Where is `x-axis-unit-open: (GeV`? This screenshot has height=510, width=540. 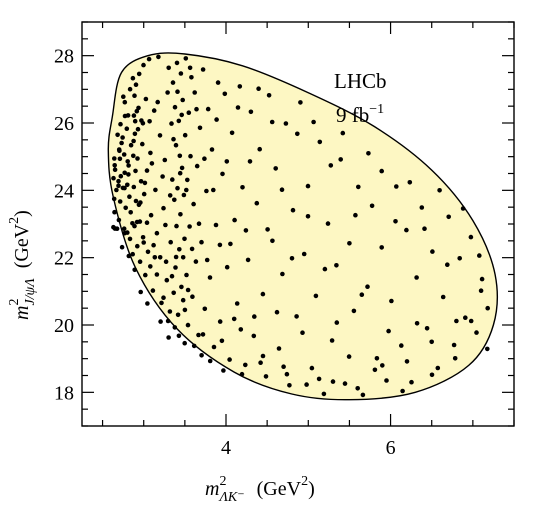 x-axis-unit-open: (GeV is located at coordinates (279, 489).